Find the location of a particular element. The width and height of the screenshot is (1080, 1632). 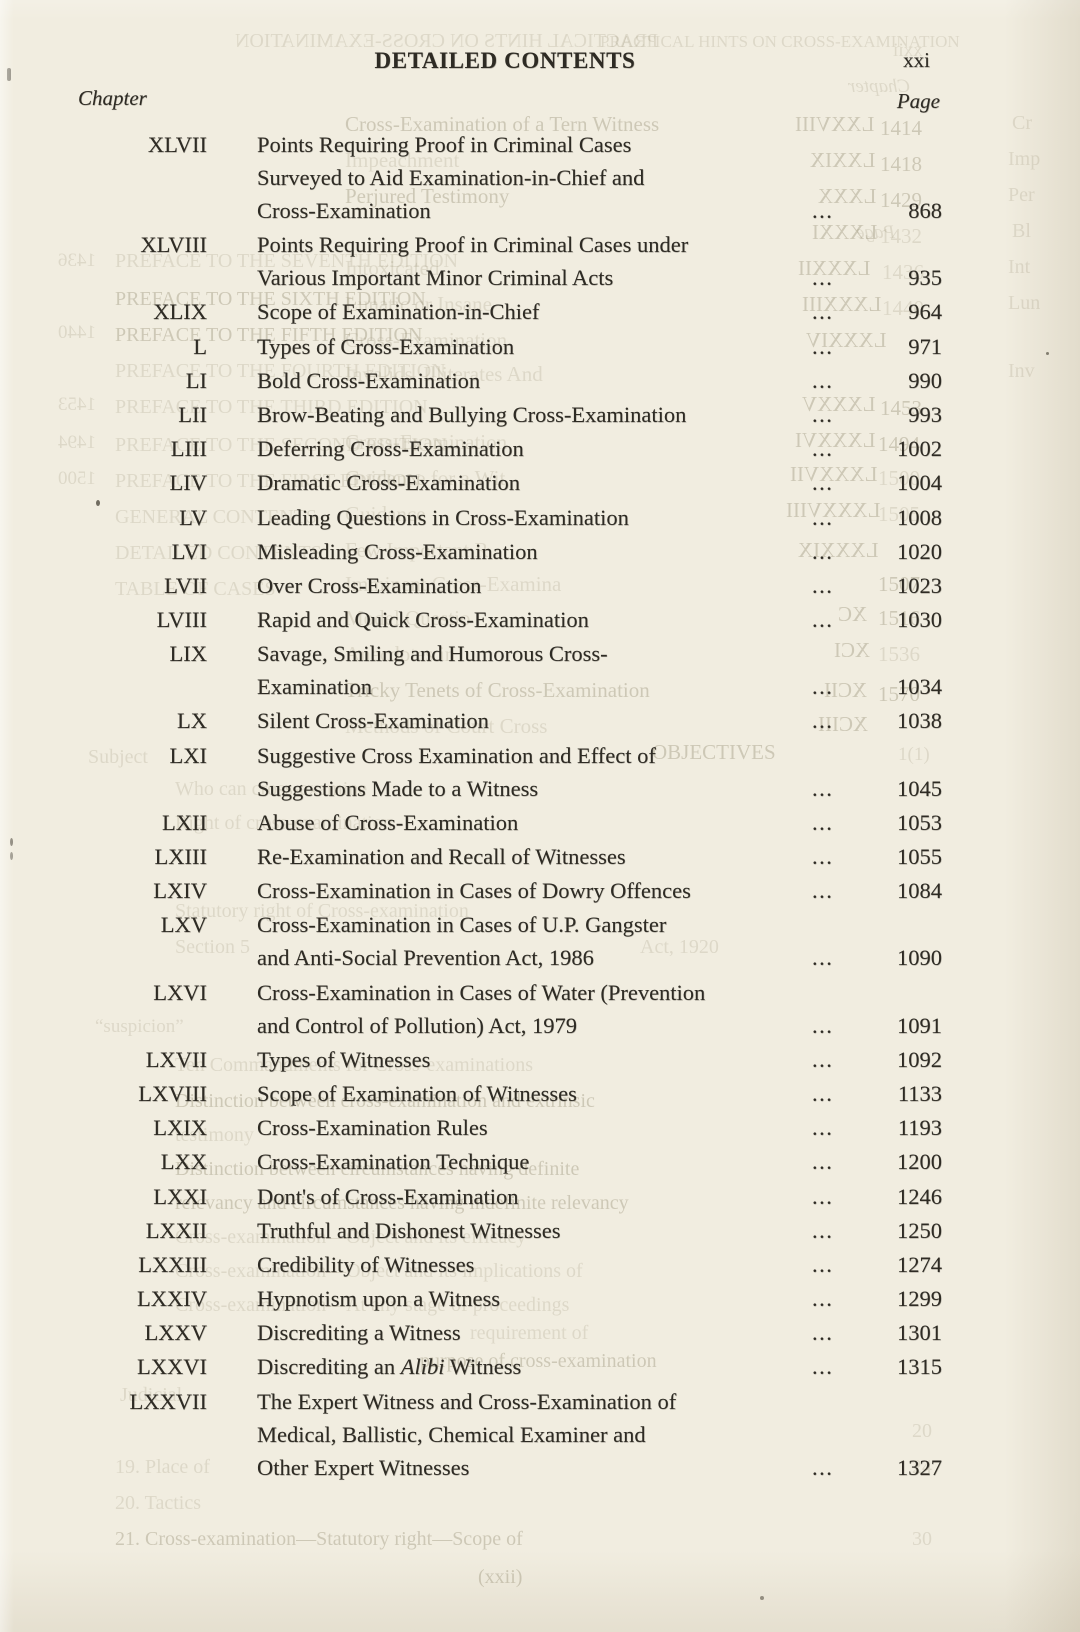

bleed-through-text: Anecdotes in is located at coordinates (400, 654).